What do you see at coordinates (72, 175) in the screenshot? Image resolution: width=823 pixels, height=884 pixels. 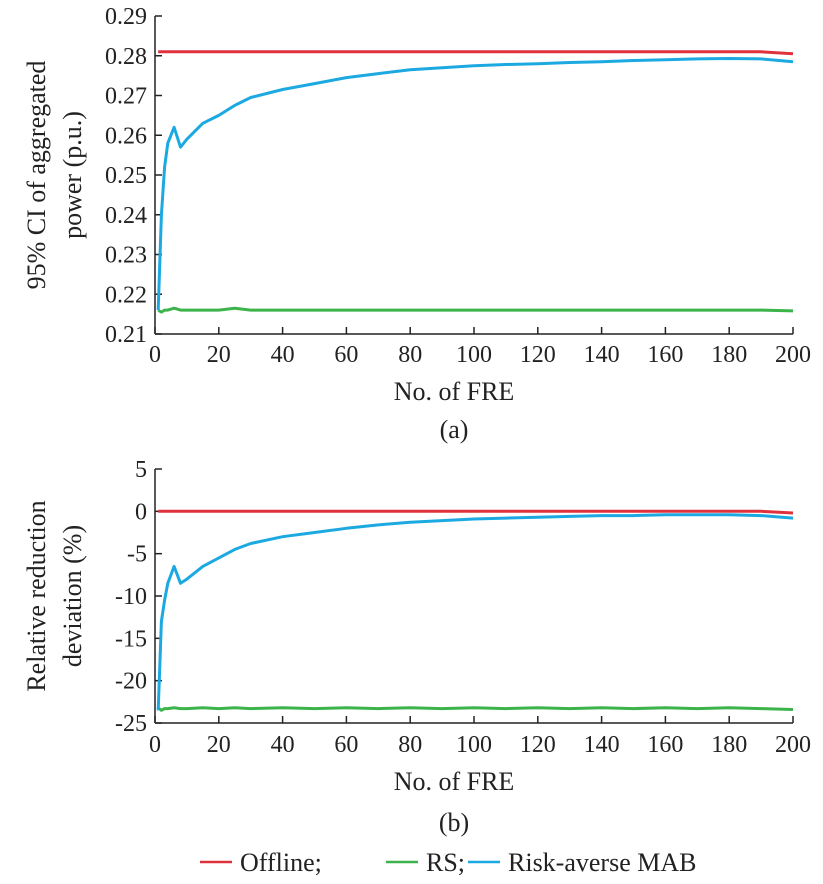 I see `y-axis-title: power (p.u.)` at bounding box center [72, 175].